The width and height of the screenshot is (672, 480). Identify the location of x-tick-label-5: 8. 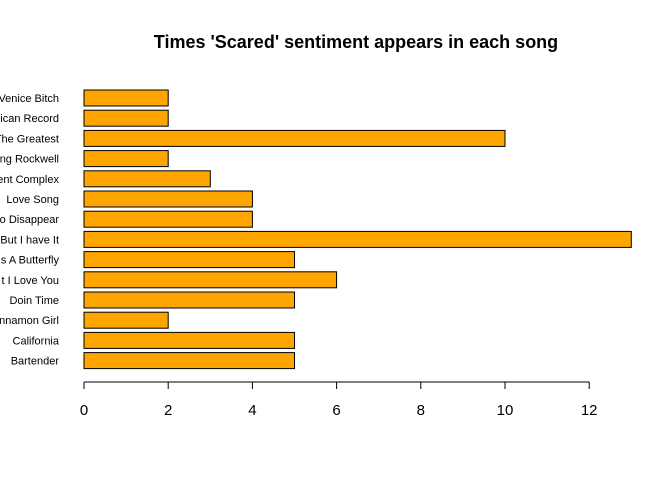
(421, 410).